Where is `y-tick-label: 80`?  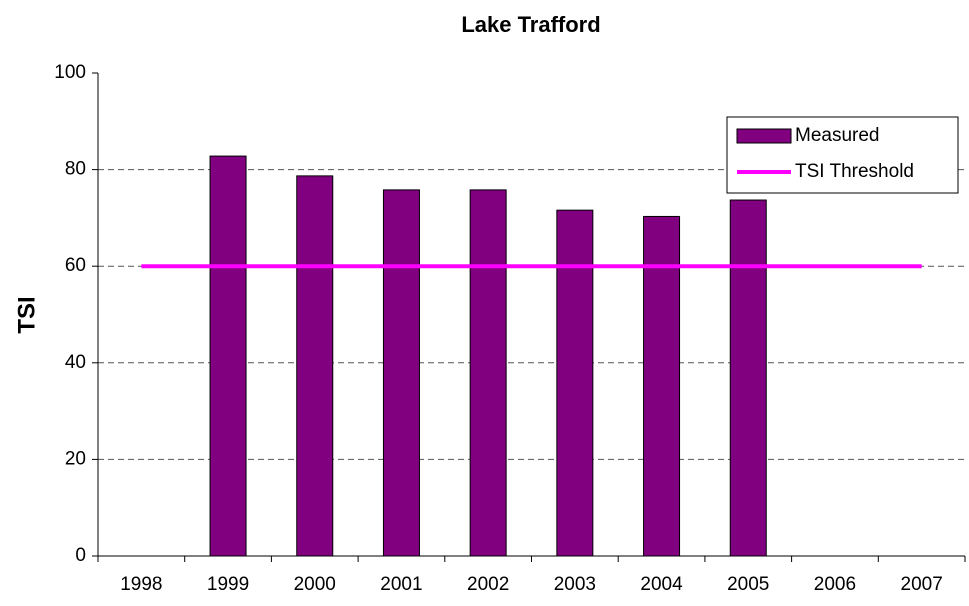 y-tick-label: 80 is located at coordinates (75, 169).